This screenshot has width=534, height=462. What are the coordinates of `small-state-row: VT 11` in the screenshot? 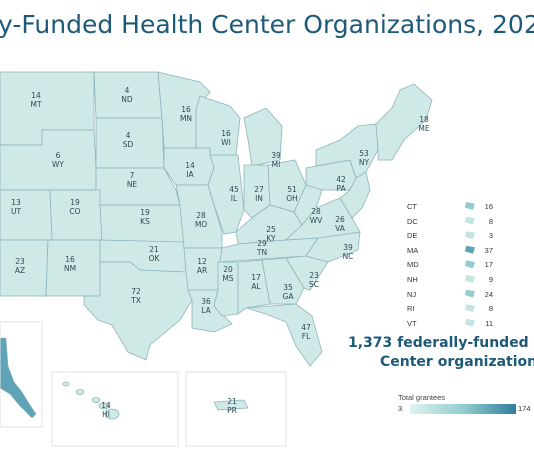 It's located at (453, 324).